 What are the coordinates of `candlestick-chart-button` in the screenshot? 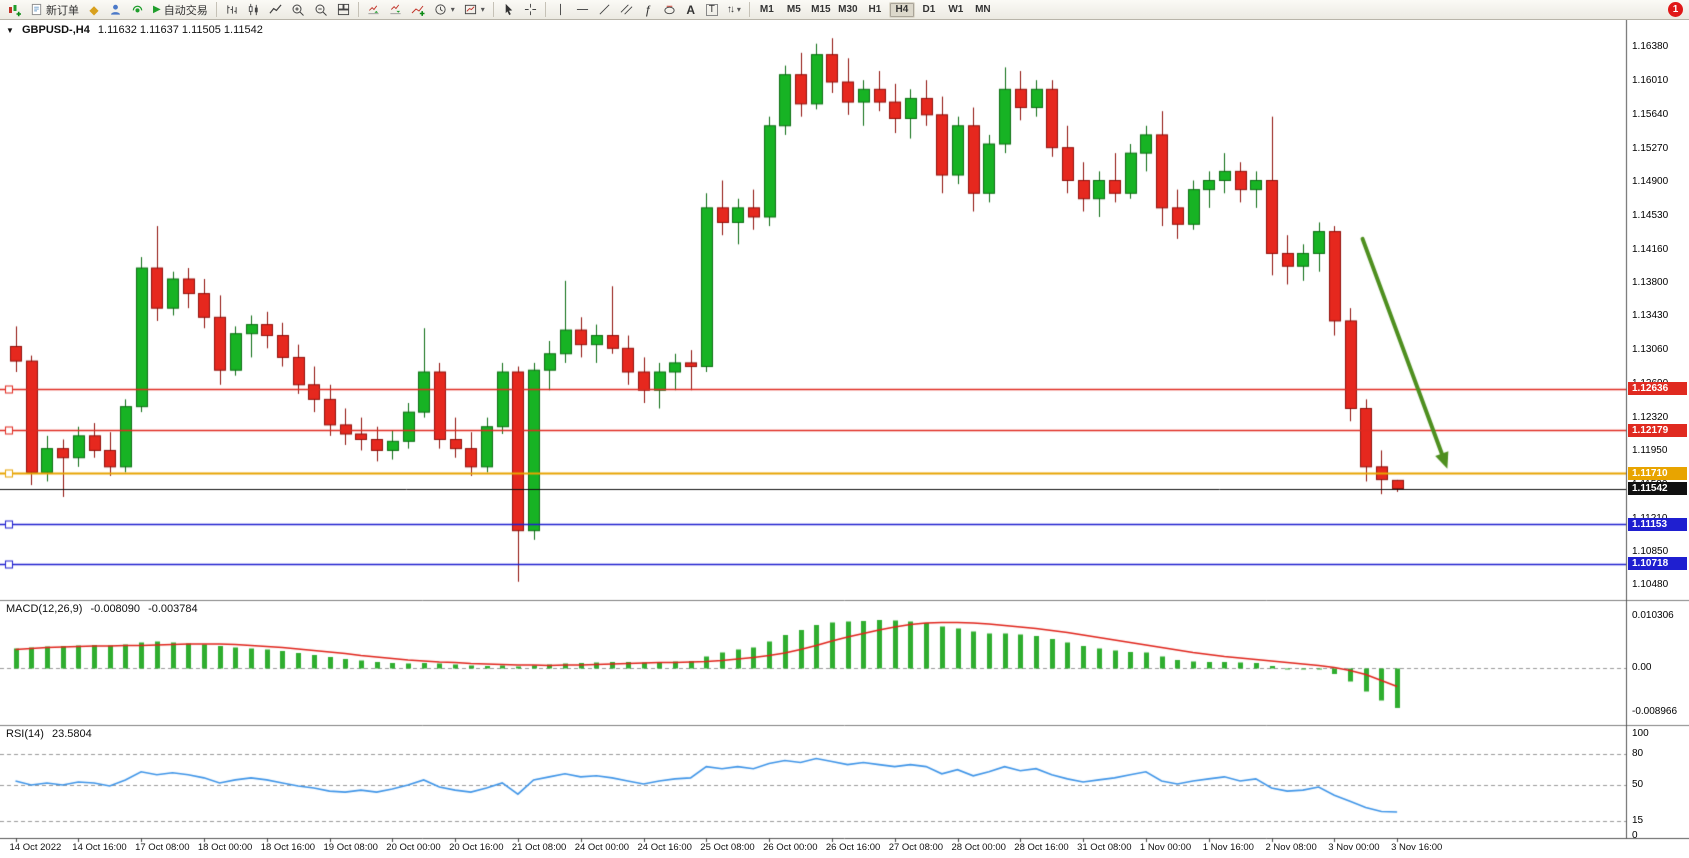 It's located at (253, 10).